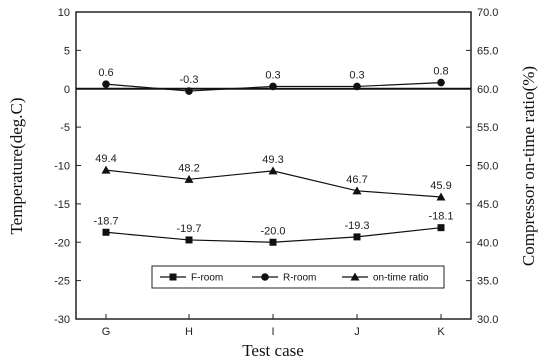 This screenshot has height=362, width=551. I want to click on y2-tick-label: 40.0, so click(487, 243).